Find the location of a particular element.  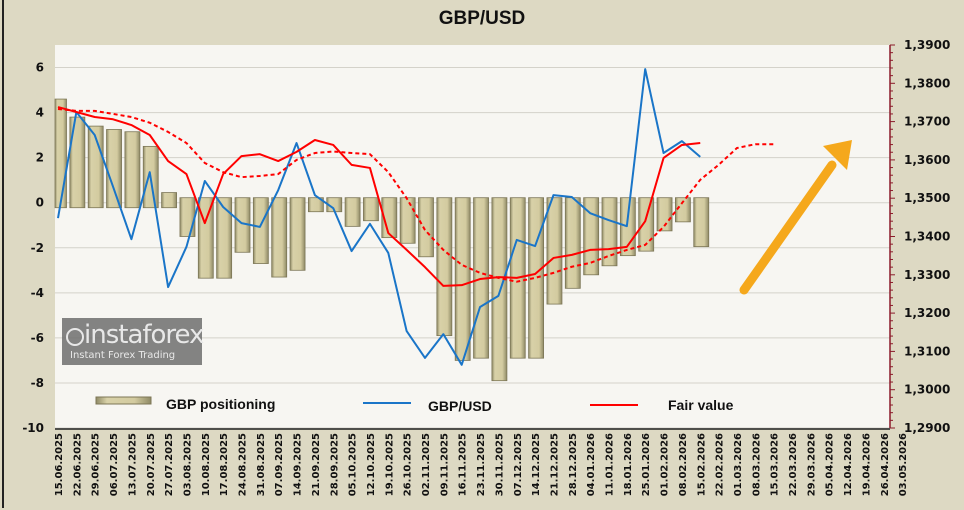

x-axis-tick-label: 09.11.2025 is located at coordinates (444, 464).